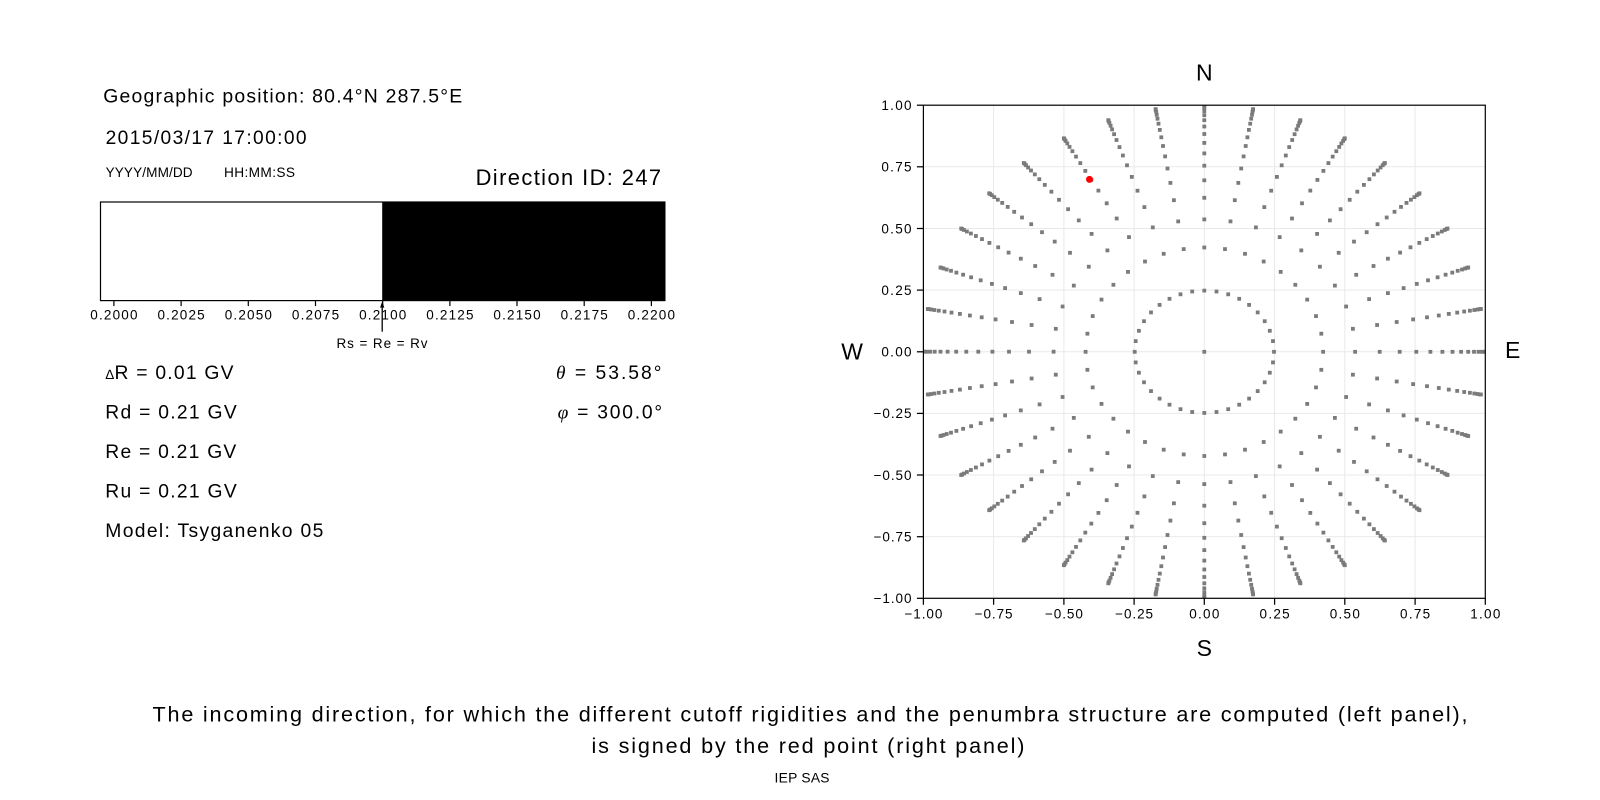 This screenshot has height=800, width=1600. What do you see at coordinates (609, 373) in the screenshot?
I see `svg-text: θ = 53.58°` at bounding box center [609, 373].